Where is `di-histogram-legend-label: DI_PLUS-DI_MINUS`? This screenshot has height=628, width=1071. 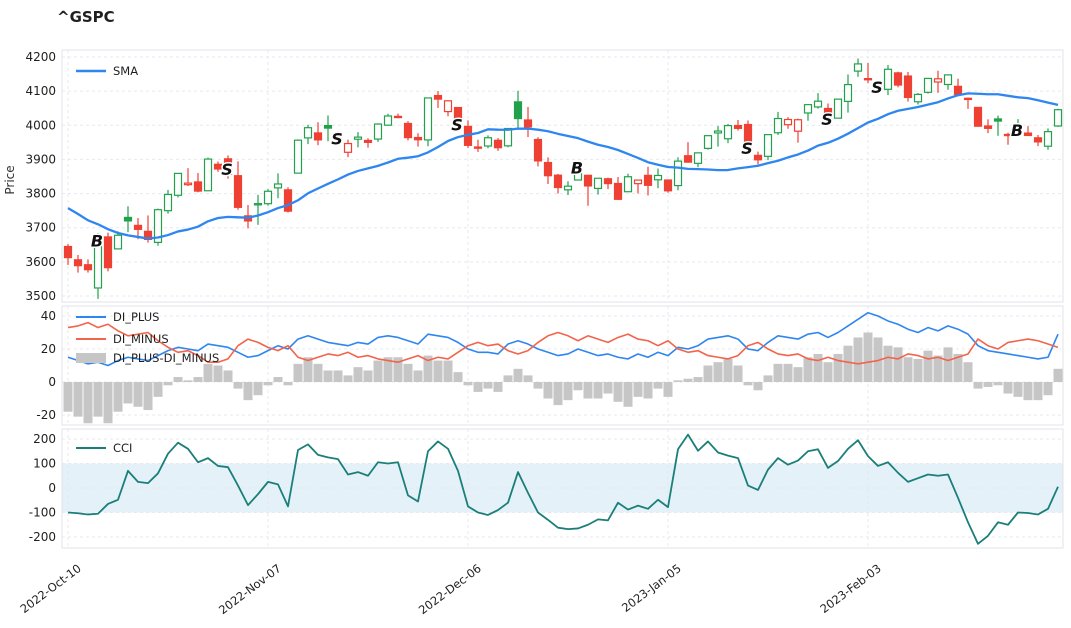
di-histogram-legend-label: DI_PLUS-DI_MINUS is located at coordinates (166, 358).